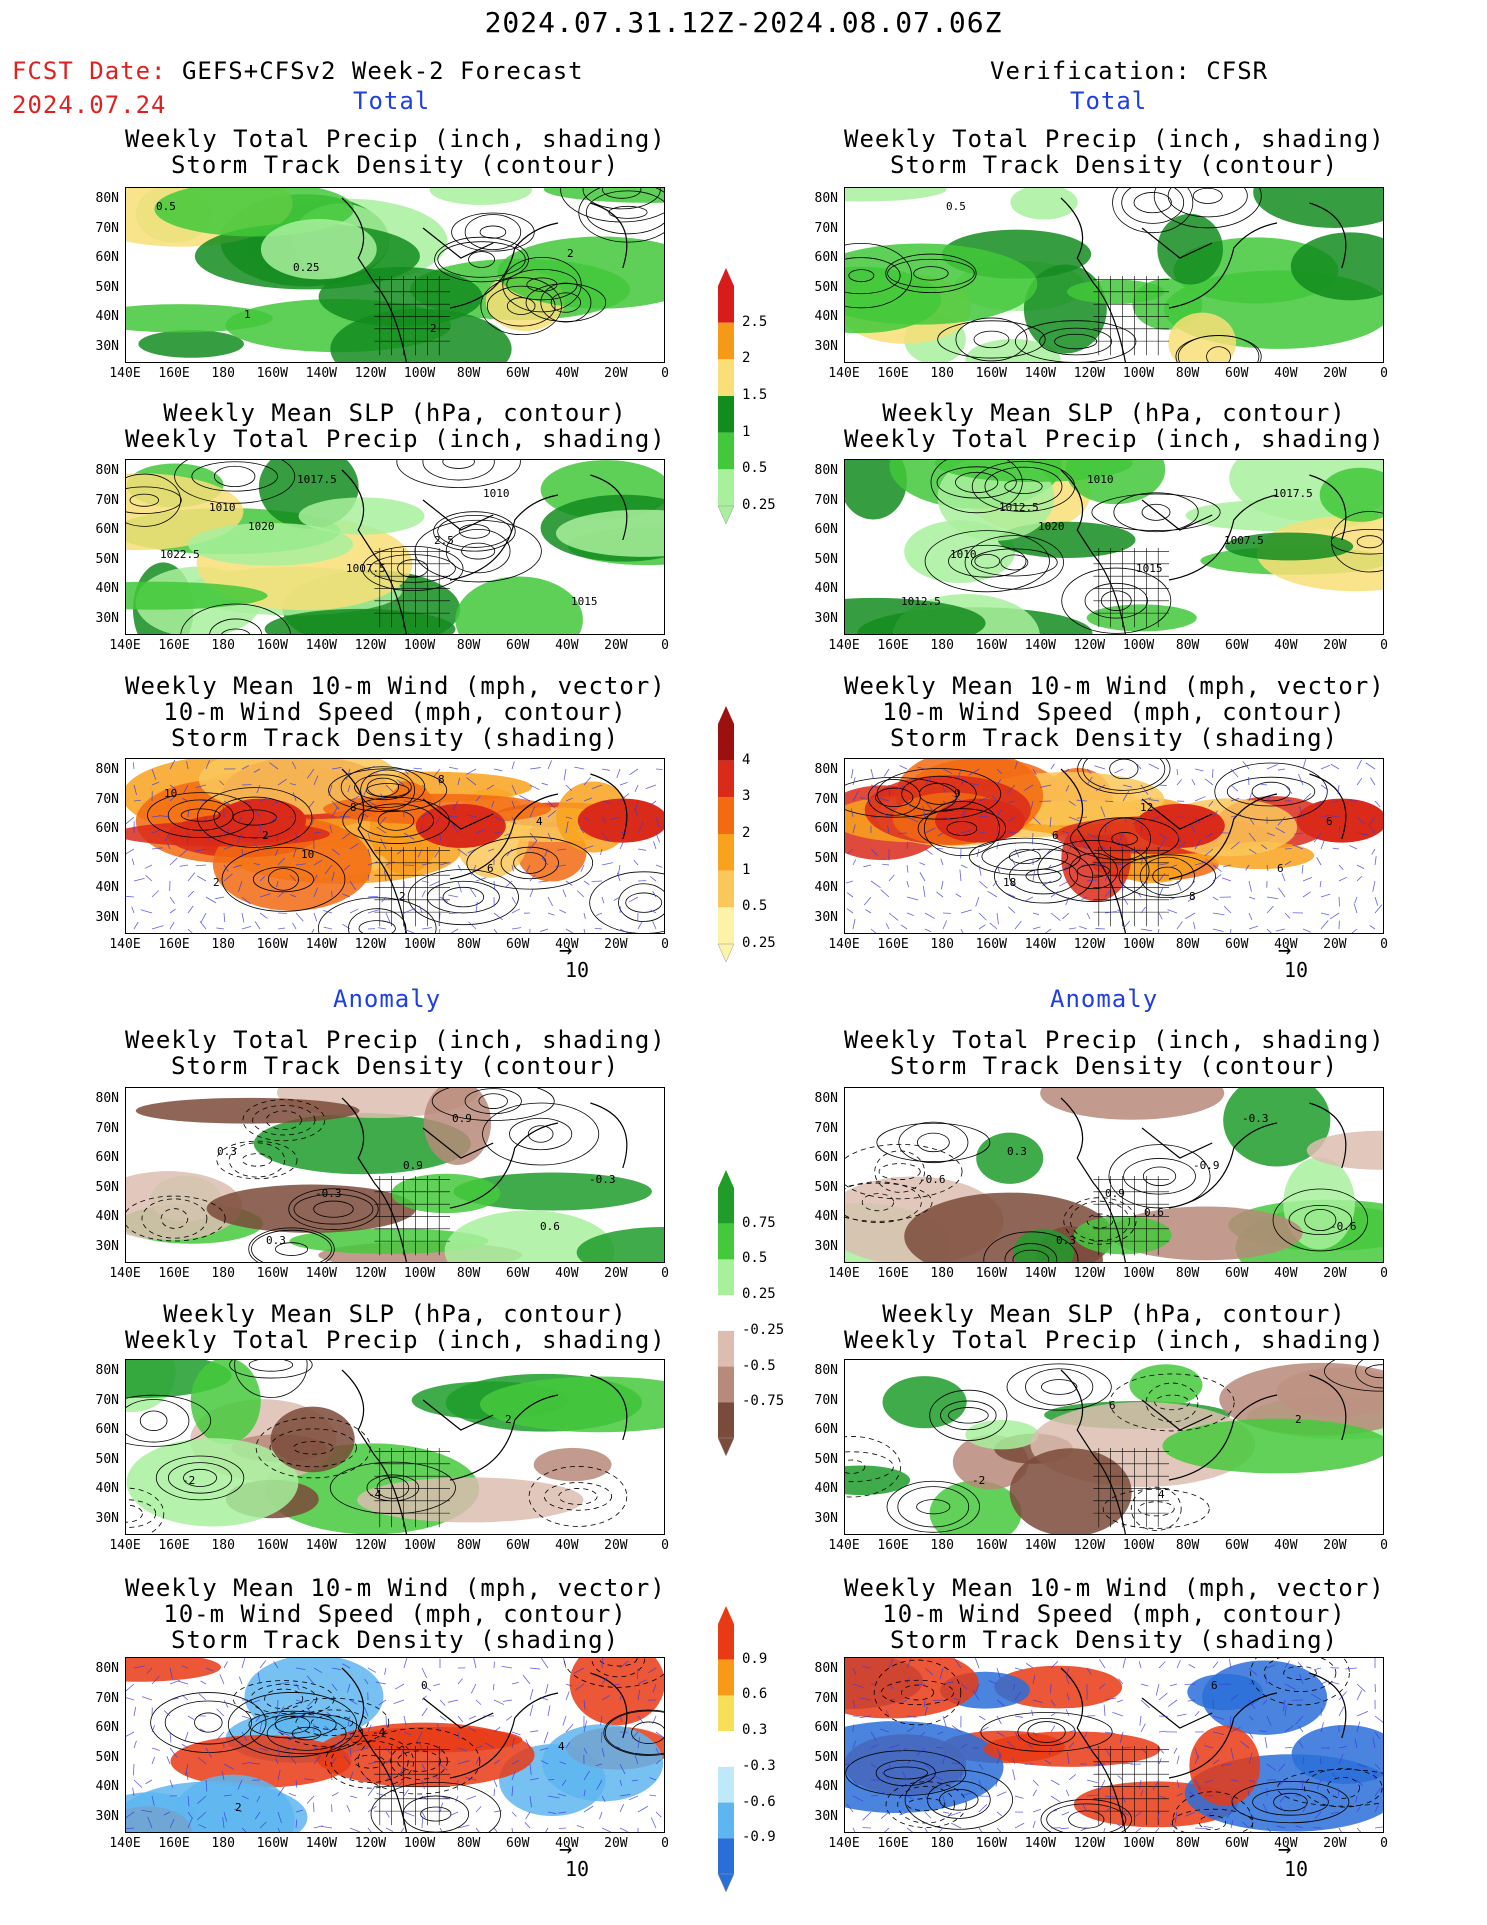 This screenshot has height=1925, width=1487. What do you see at coordinates (484, 551) in the screenshot?
I see `coastline` at bounding box center [484, 551].